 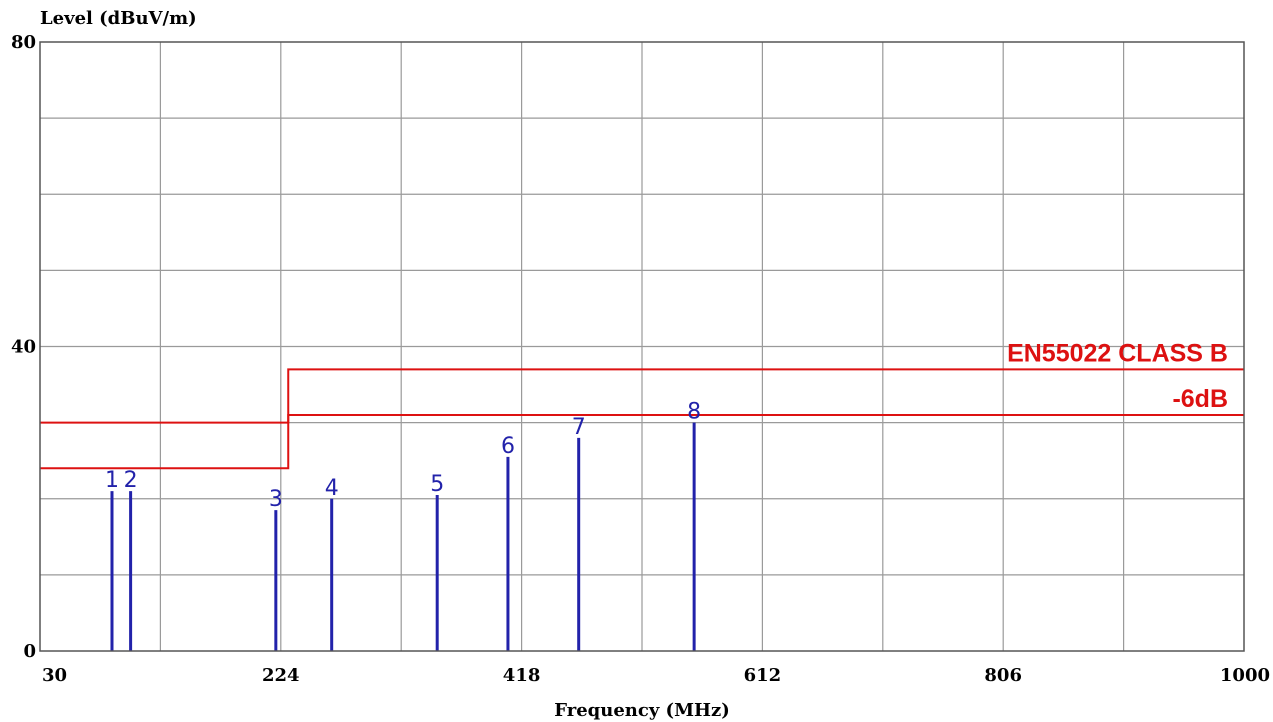 I want to click on x-tick-label: 30, so click(x=54, y=675).